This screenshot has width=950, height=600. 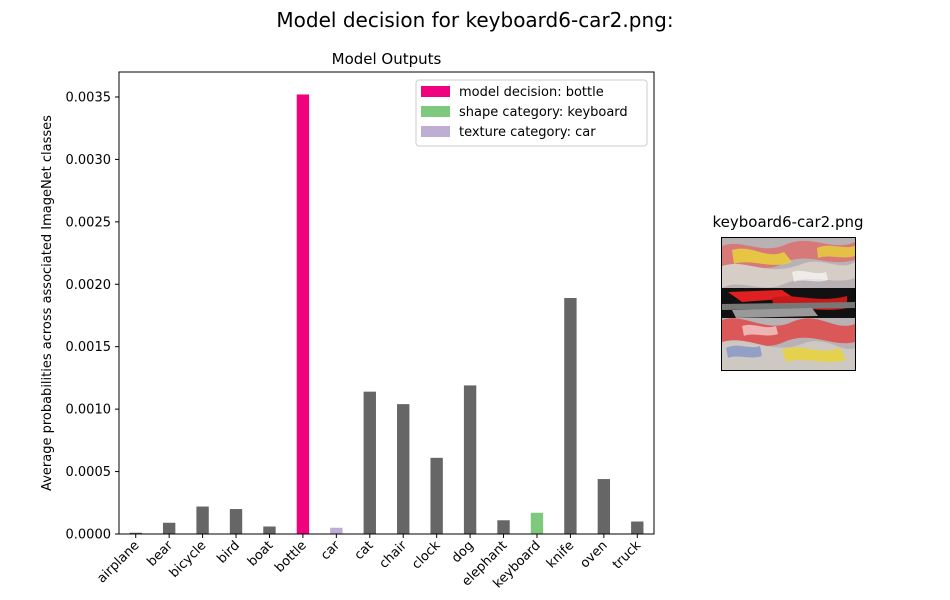 What do you see at coordinates (89, 160) in the screenshot?
I see `y-tick-label: 0.0030` at bounding box center [89, 160].